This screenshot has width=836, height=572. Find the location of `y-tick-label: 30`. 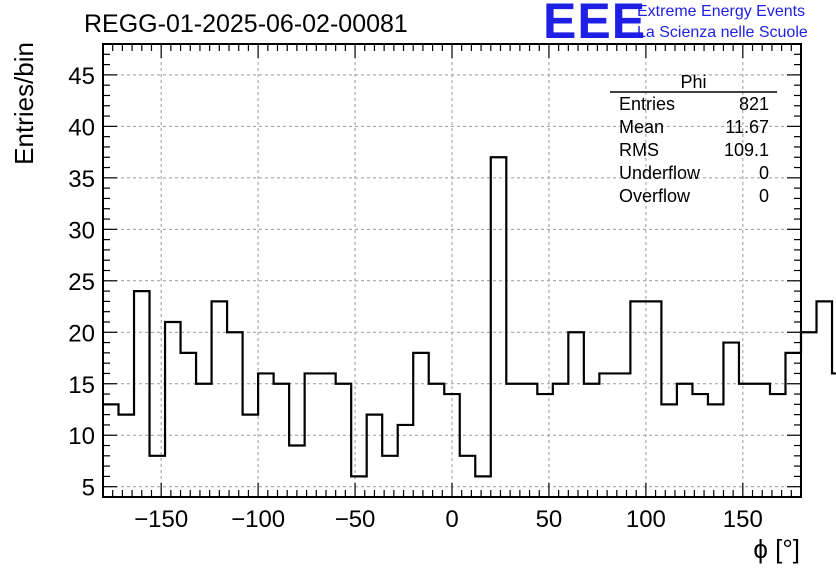

y-tick-label: 30 is located at coordinates (81, 230).